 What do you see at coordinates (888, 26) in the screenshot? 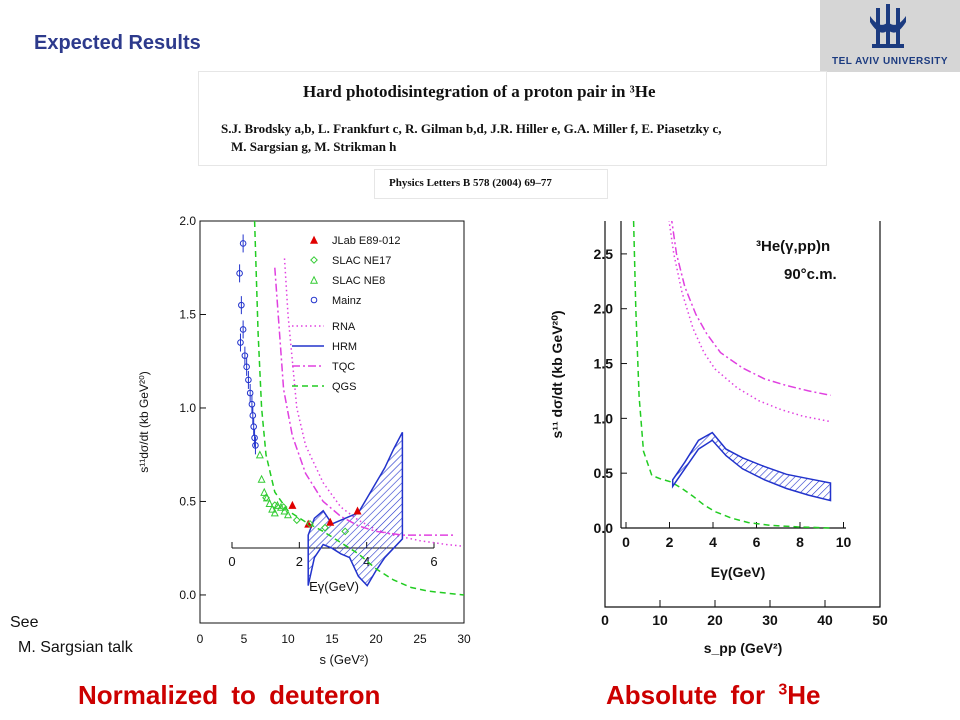
I see `logo-emblem-icon` at bounding box center [888, 26].